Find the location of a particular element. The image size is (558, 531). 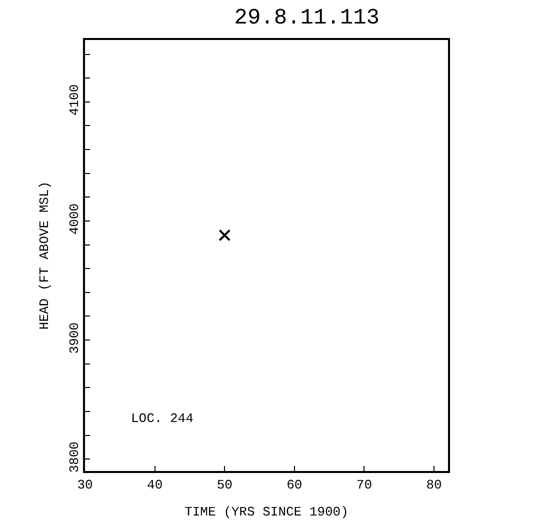

x-tick-label: 70 is located at coordinates (364, 485).